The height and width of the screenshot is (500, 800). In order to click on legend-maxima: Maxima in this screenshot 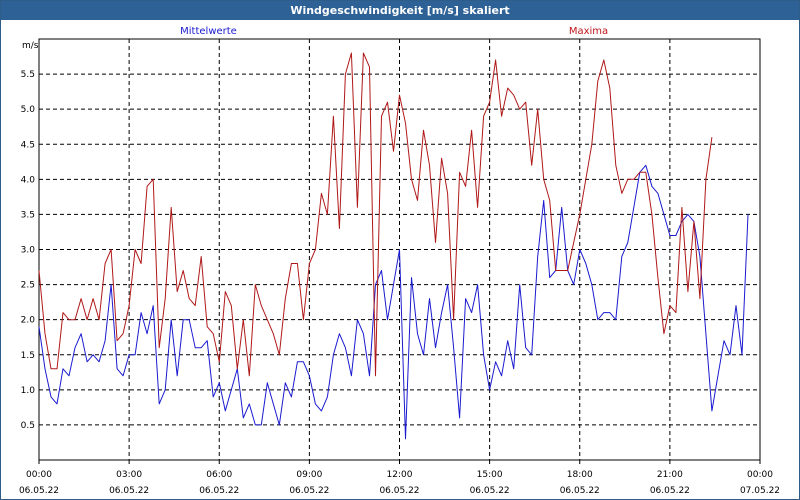, I will do `click(588, 31)`.